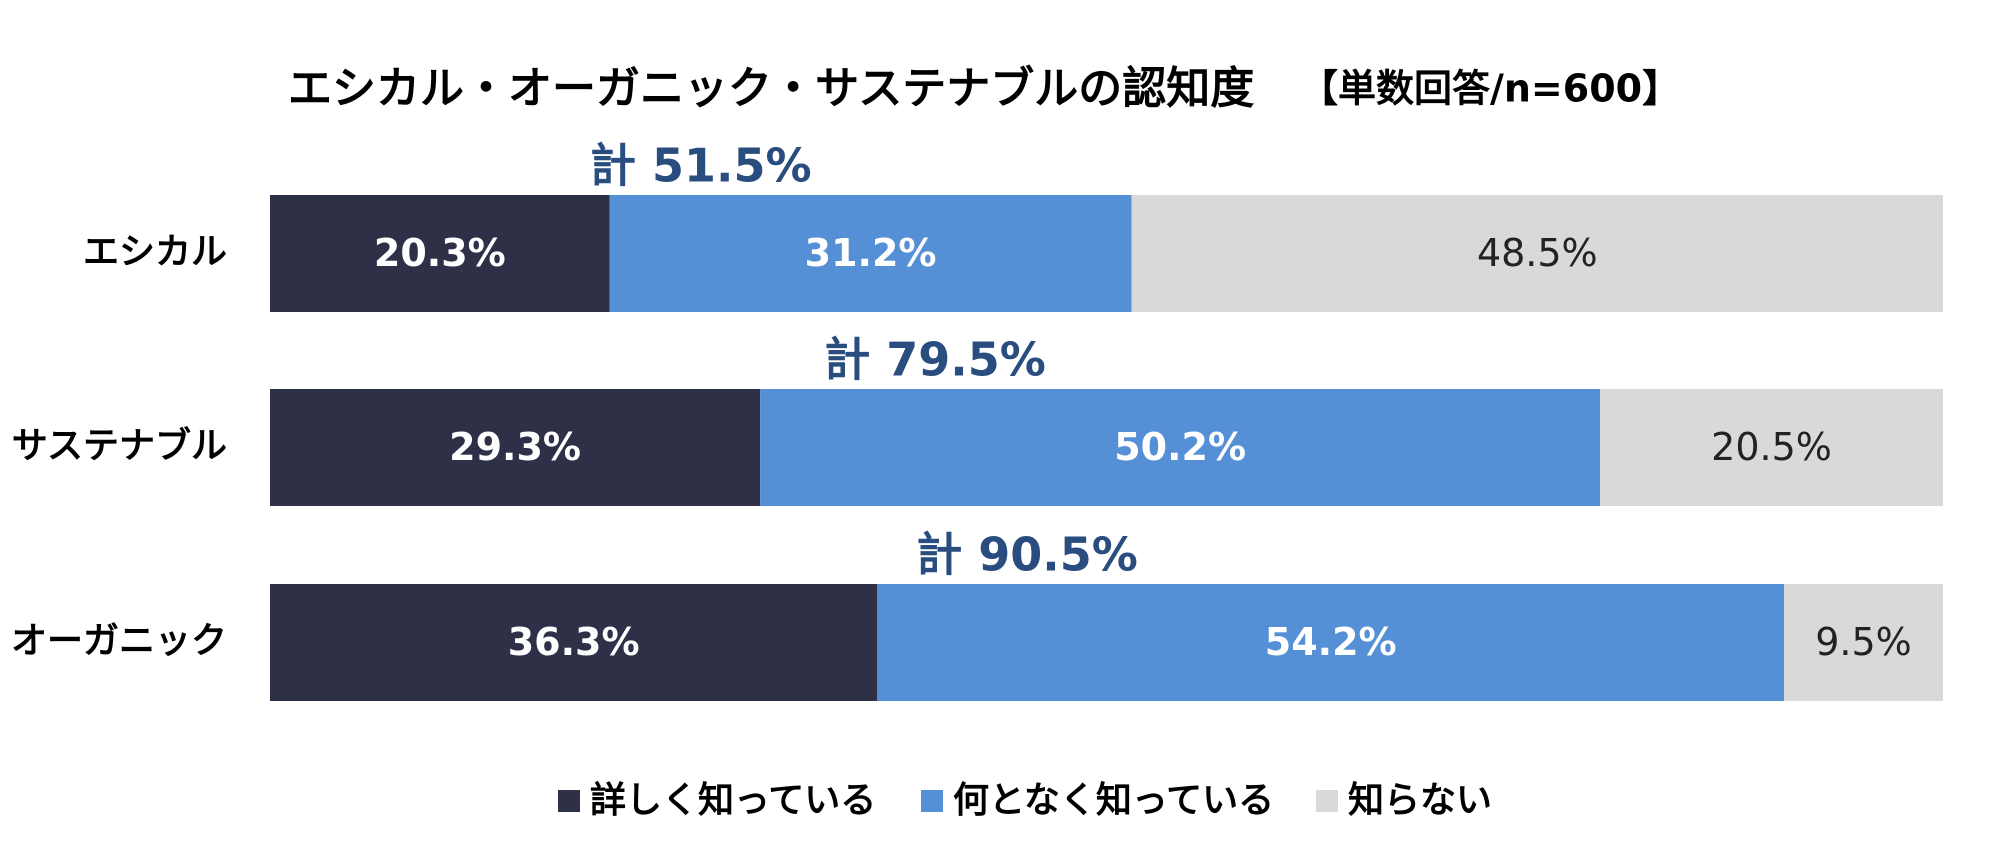  I want to click on value-label: 31.2%, so click(871, 253).